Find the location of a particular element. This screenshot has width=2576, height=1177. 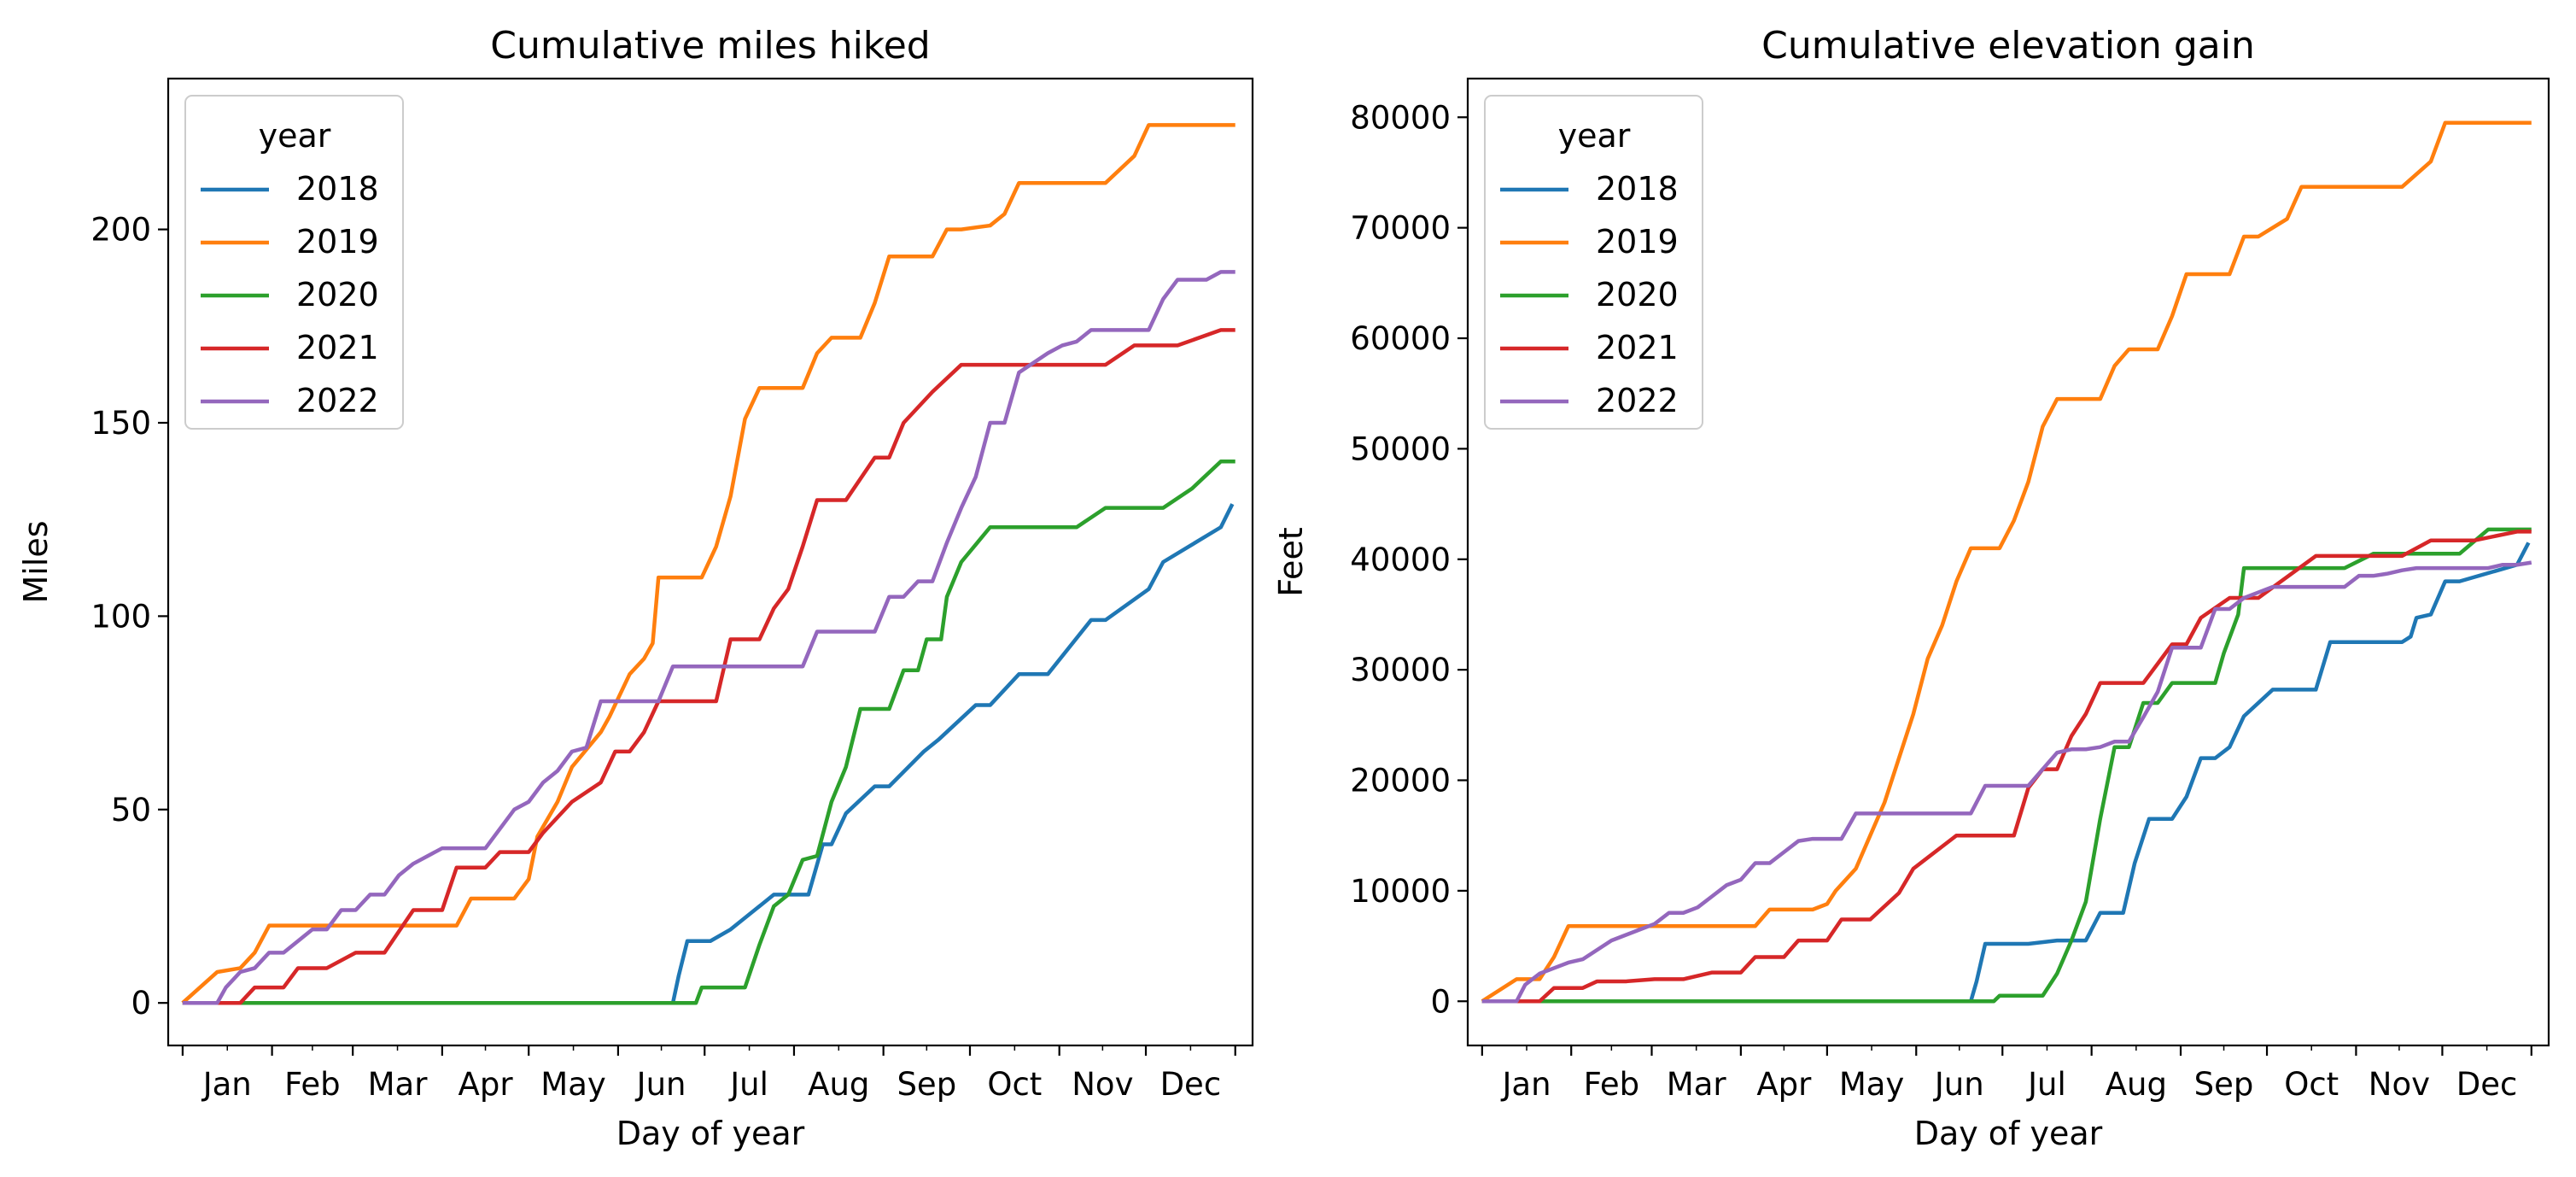

y-axis-label: Miles is located at coordinates (36, 562).